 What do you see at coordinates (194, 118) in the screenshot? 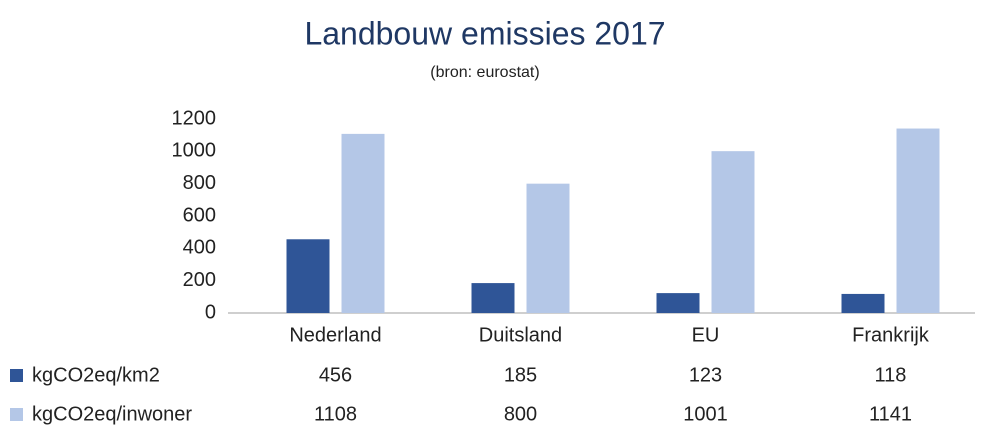
I see `y-tick-label: 1200` at bounding box center [194, 118].